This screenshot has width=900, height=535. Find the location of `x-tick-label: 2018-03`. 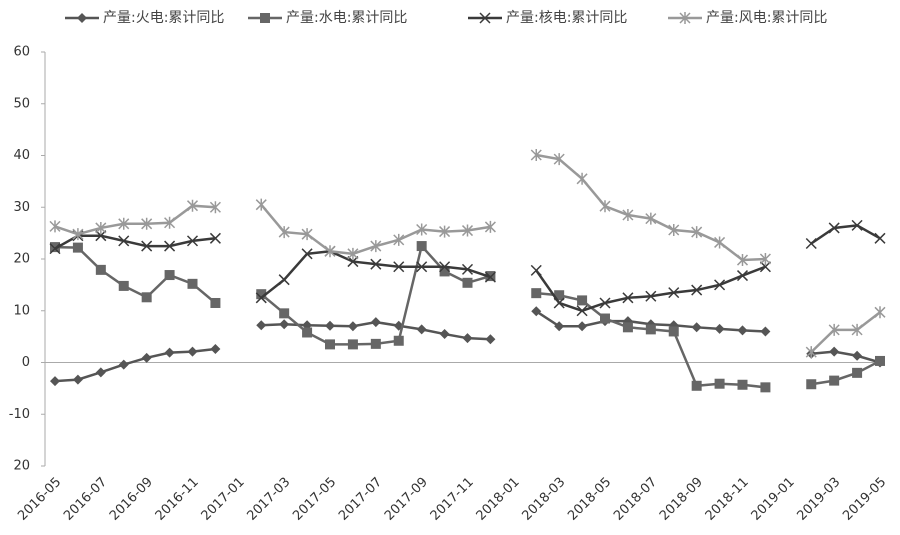

x-tick-label: 2018-03 is located at coordinates (543, 499).